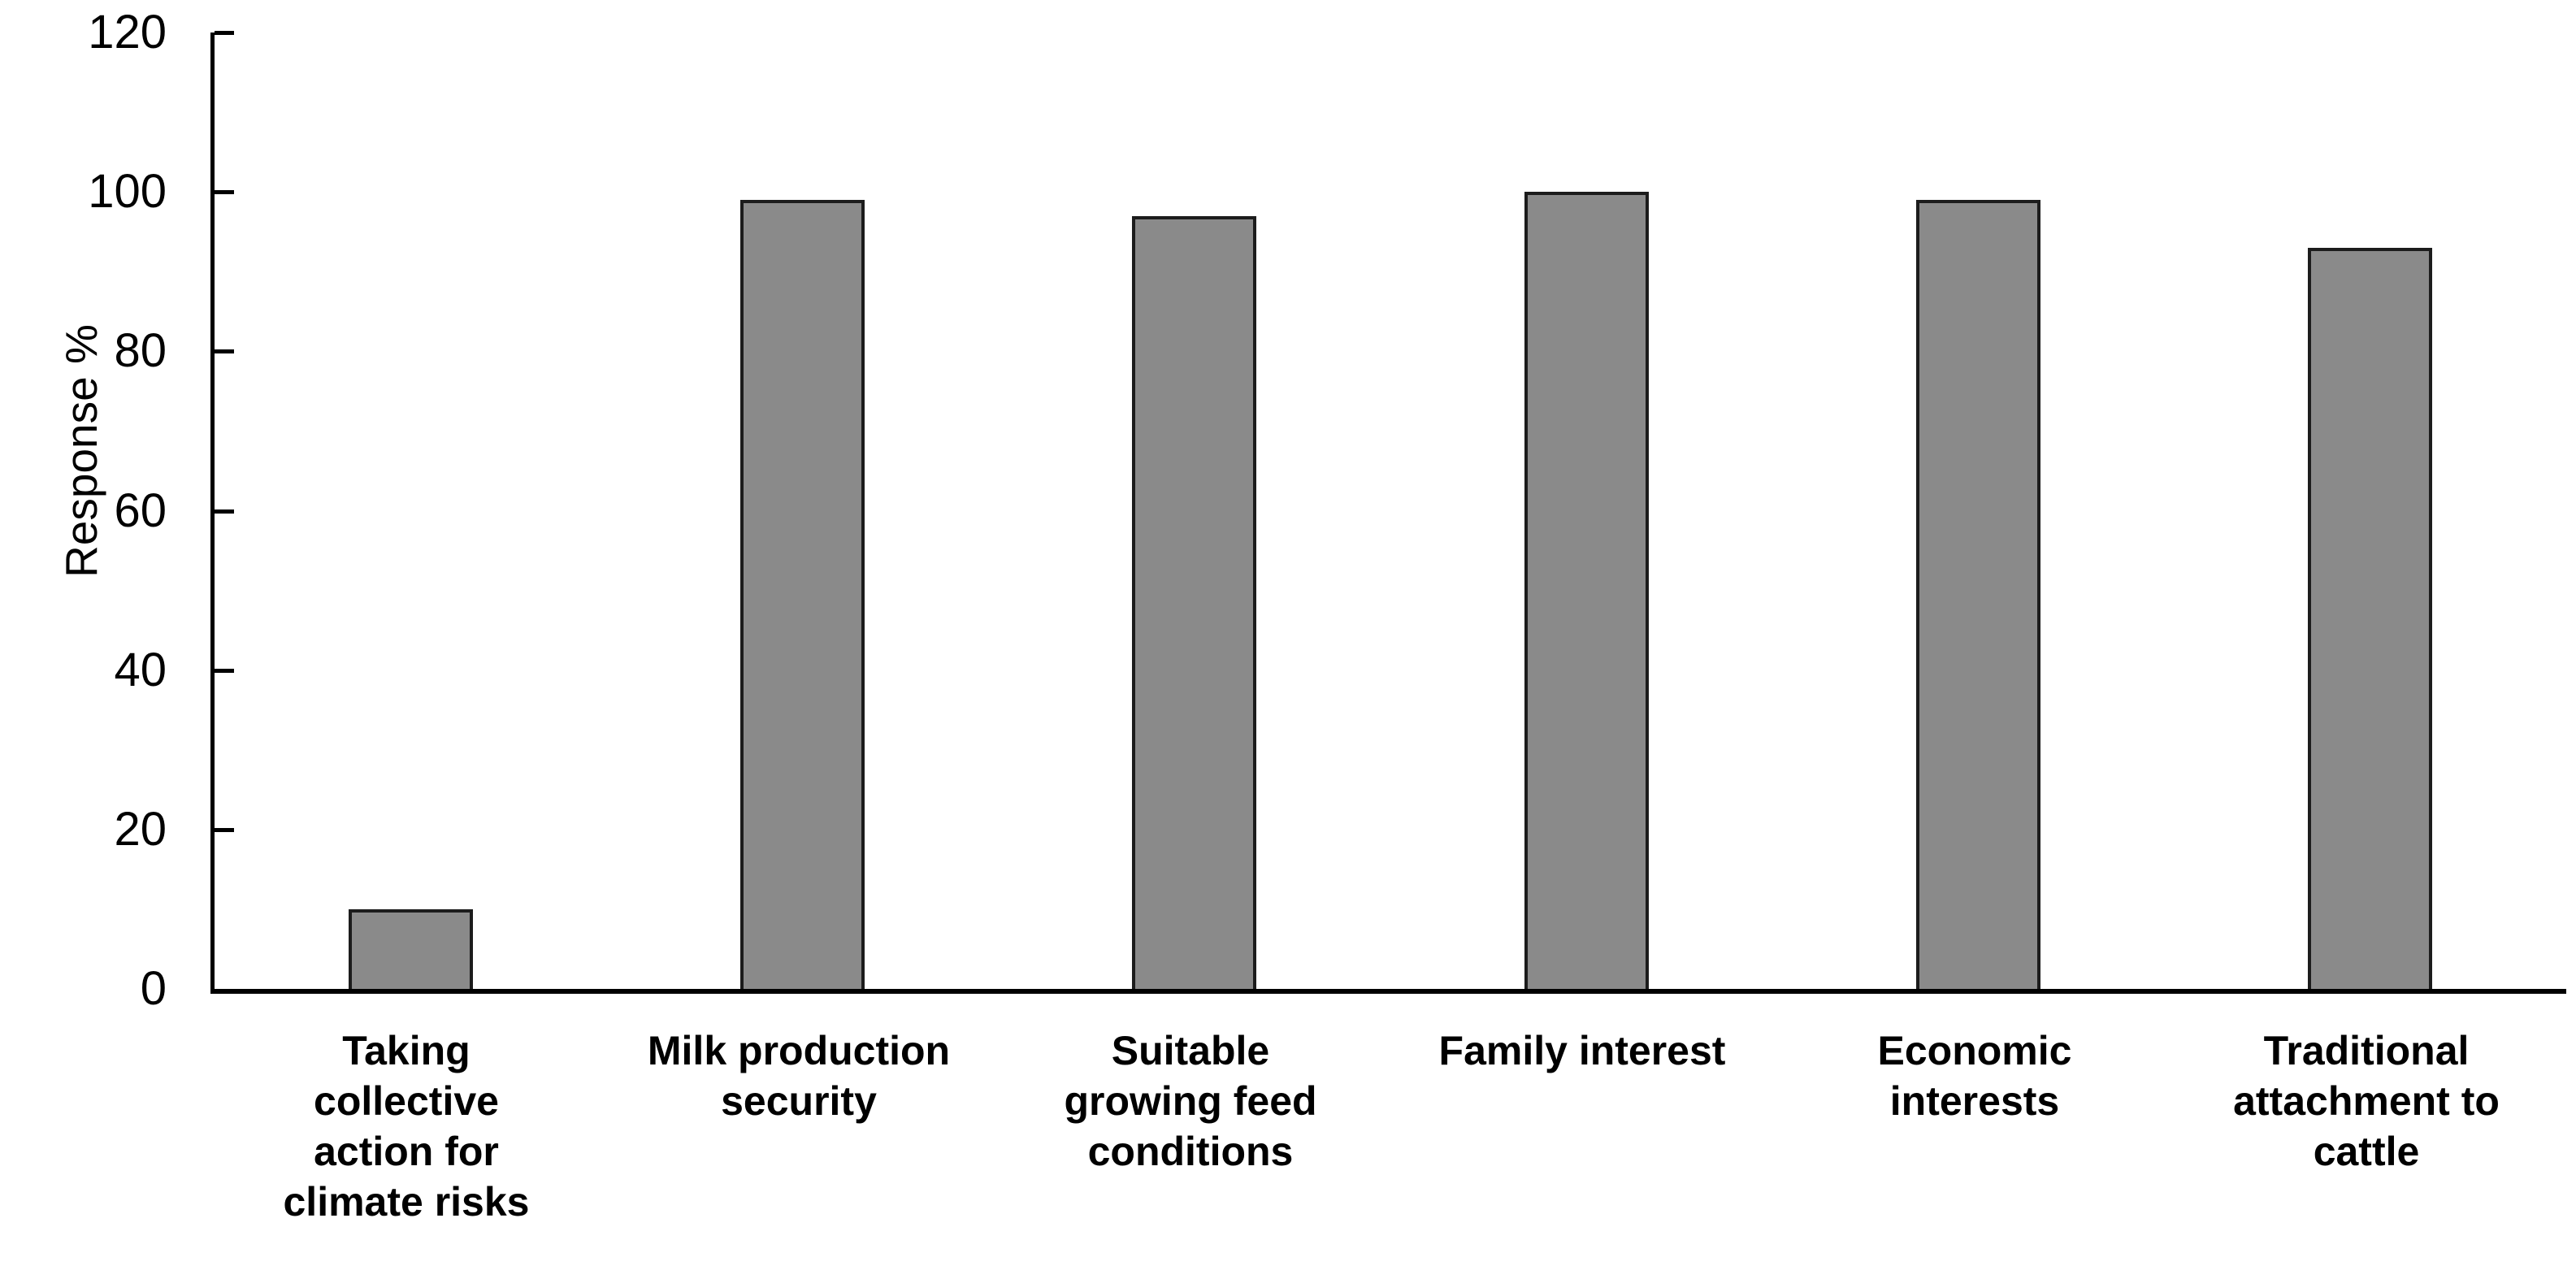 The height and width of the screenshot is (1266, 2576). Describe the element at coordinates (407, 1050) in the screenshot. I see `x-category-label-line: Taking` at that location.